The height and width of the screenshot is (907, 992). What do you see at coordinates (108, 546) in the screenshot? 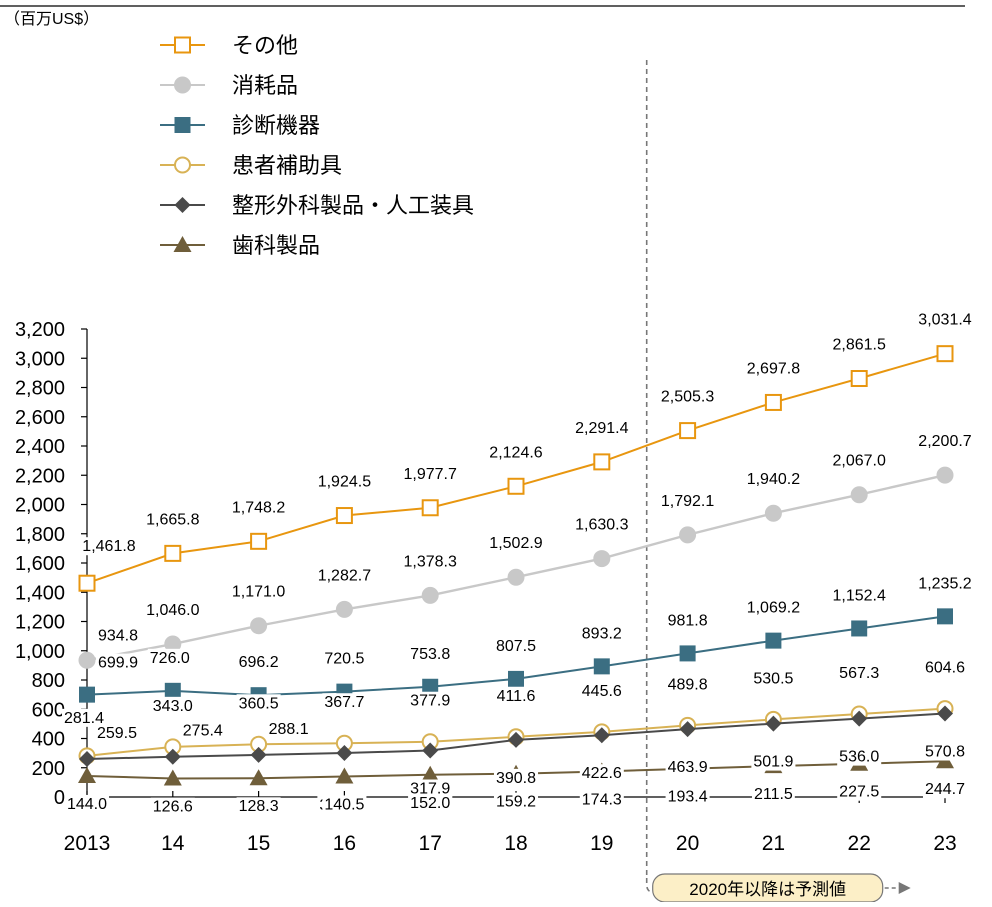
I see `data-label: 1,461.8` at bounding box center [108, 546].